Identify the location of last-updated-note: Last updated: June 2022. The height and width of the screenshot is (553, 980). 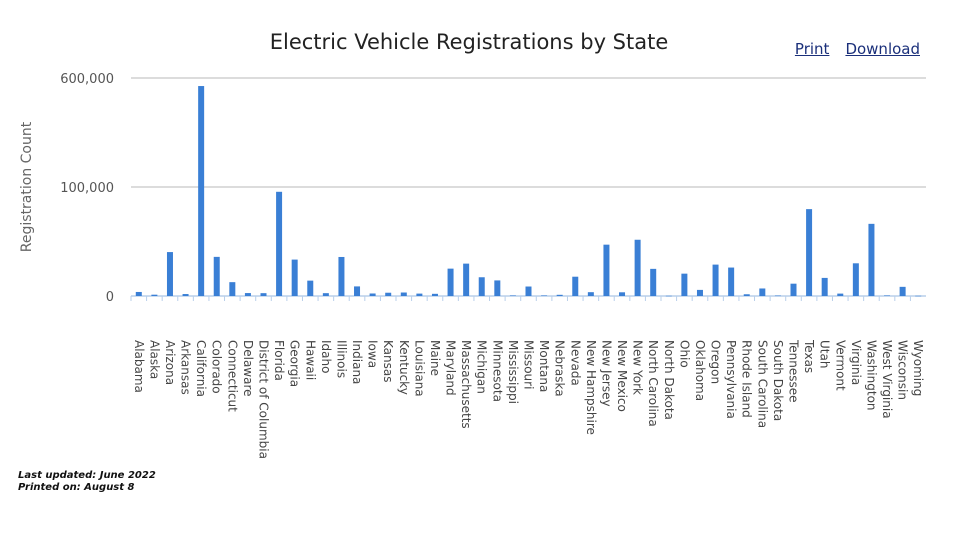
(87, 475).